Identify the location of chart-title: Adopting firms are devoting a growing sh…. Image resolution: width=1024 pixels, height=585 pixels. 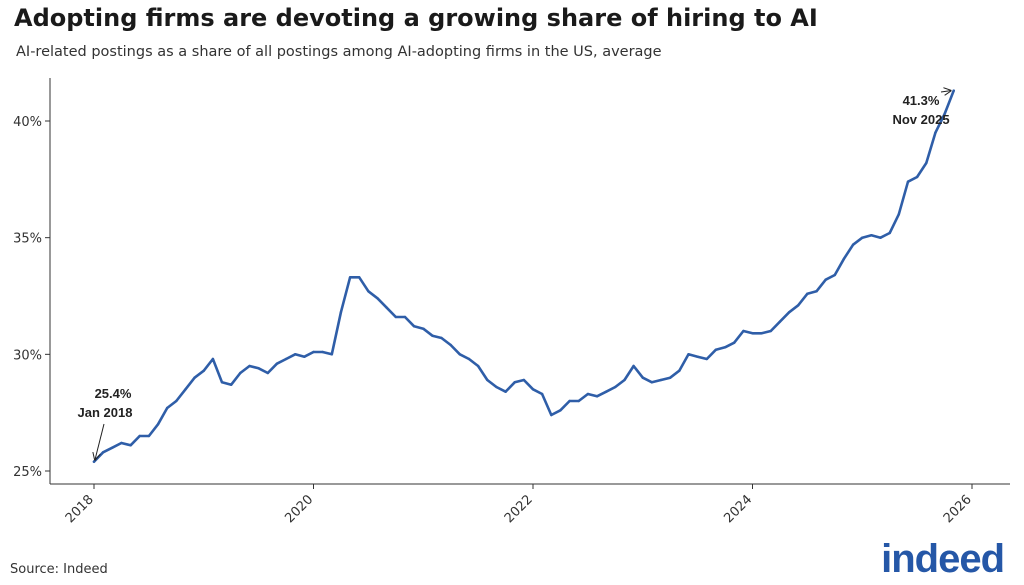
(416, 18).